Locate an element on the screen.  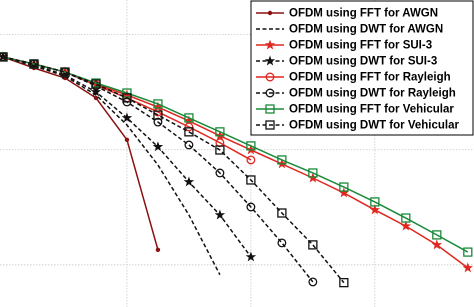
legend-label: OFDM using FFT for Rayleigh is located at coordinates (370, 78).